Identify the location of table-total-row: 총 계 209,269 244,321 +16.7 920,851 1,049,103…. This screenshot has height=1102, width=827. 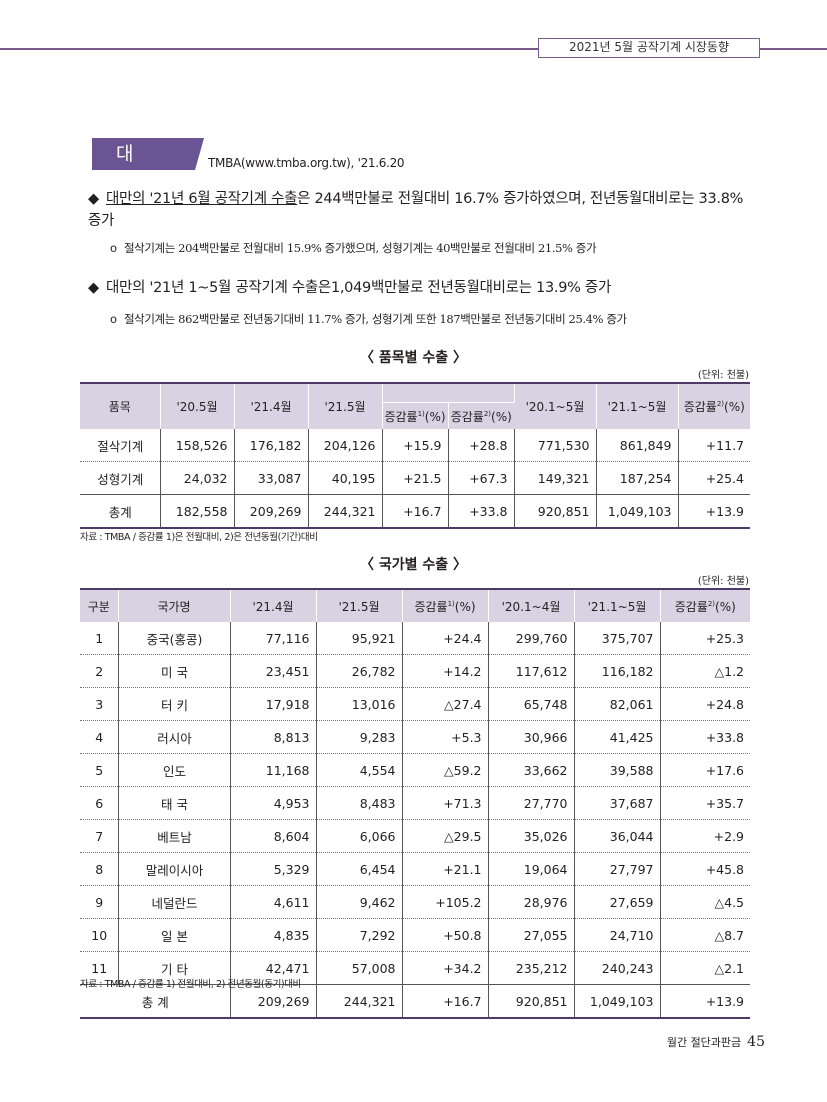
(415, 1001).